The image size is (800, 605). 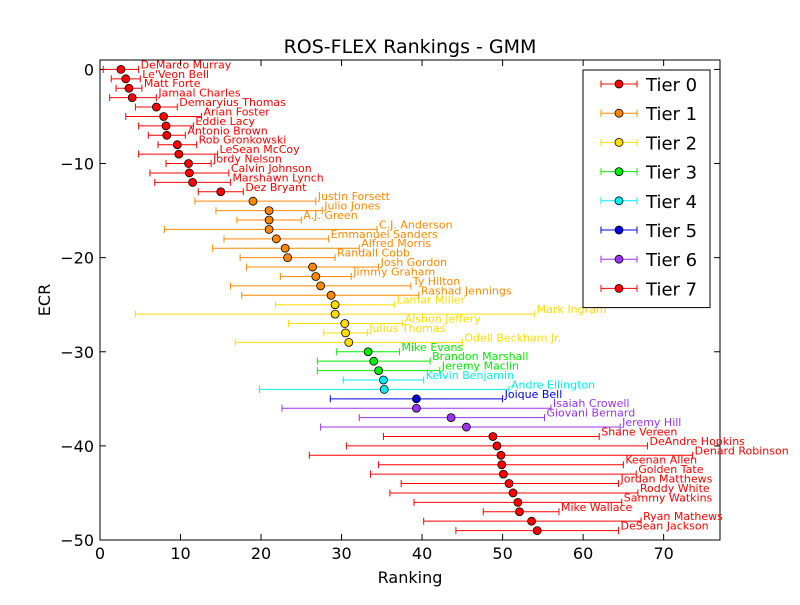 I want to click on point-label: Eddie Lacy, so click(x=225, y=121).